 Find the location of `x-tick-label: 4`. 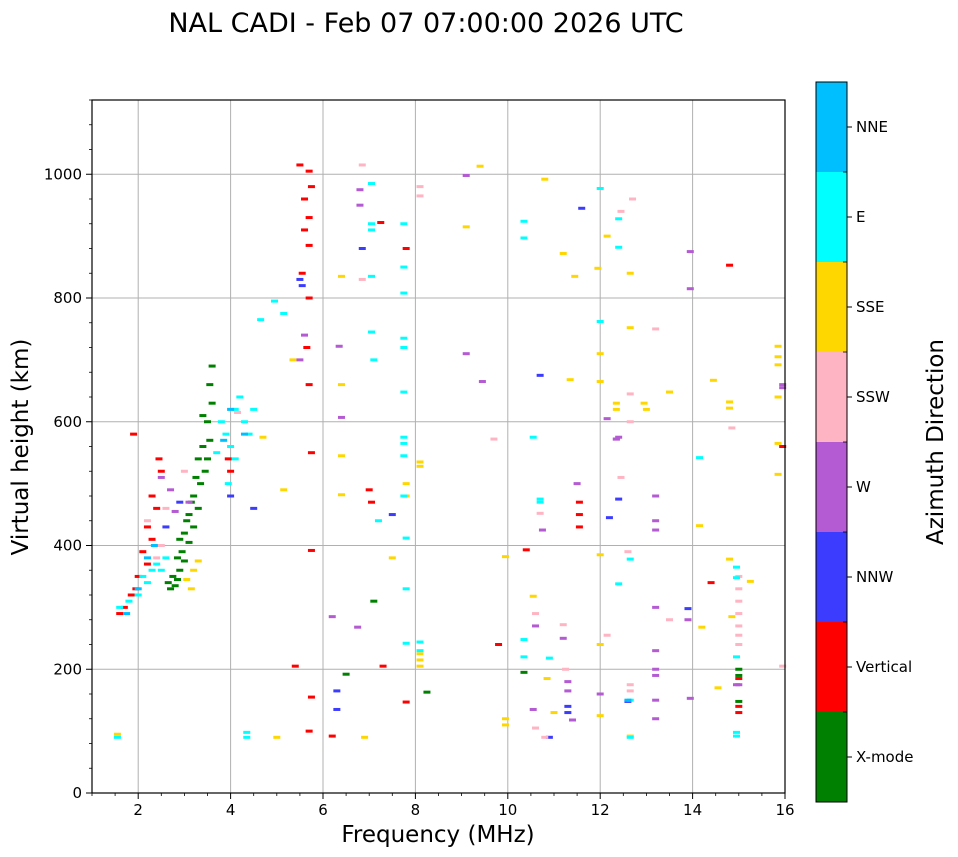

x-tick-label: 4 is located at coordinates (231, 810).